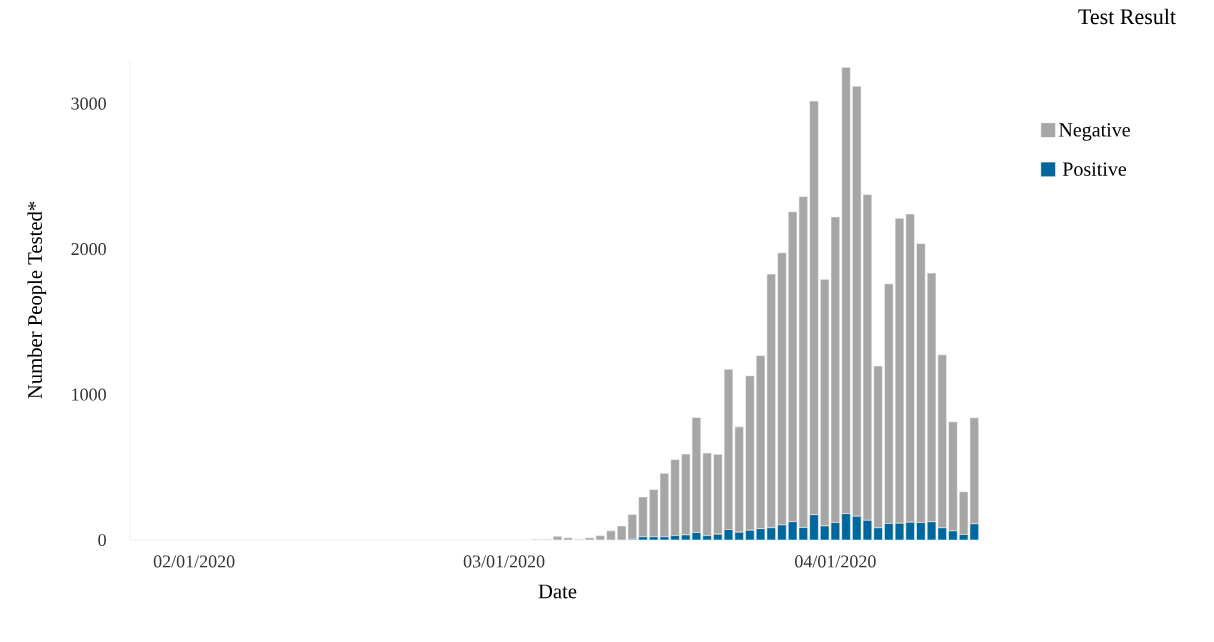  I want to click on y-tick-label: 1000, so click(89, 394).